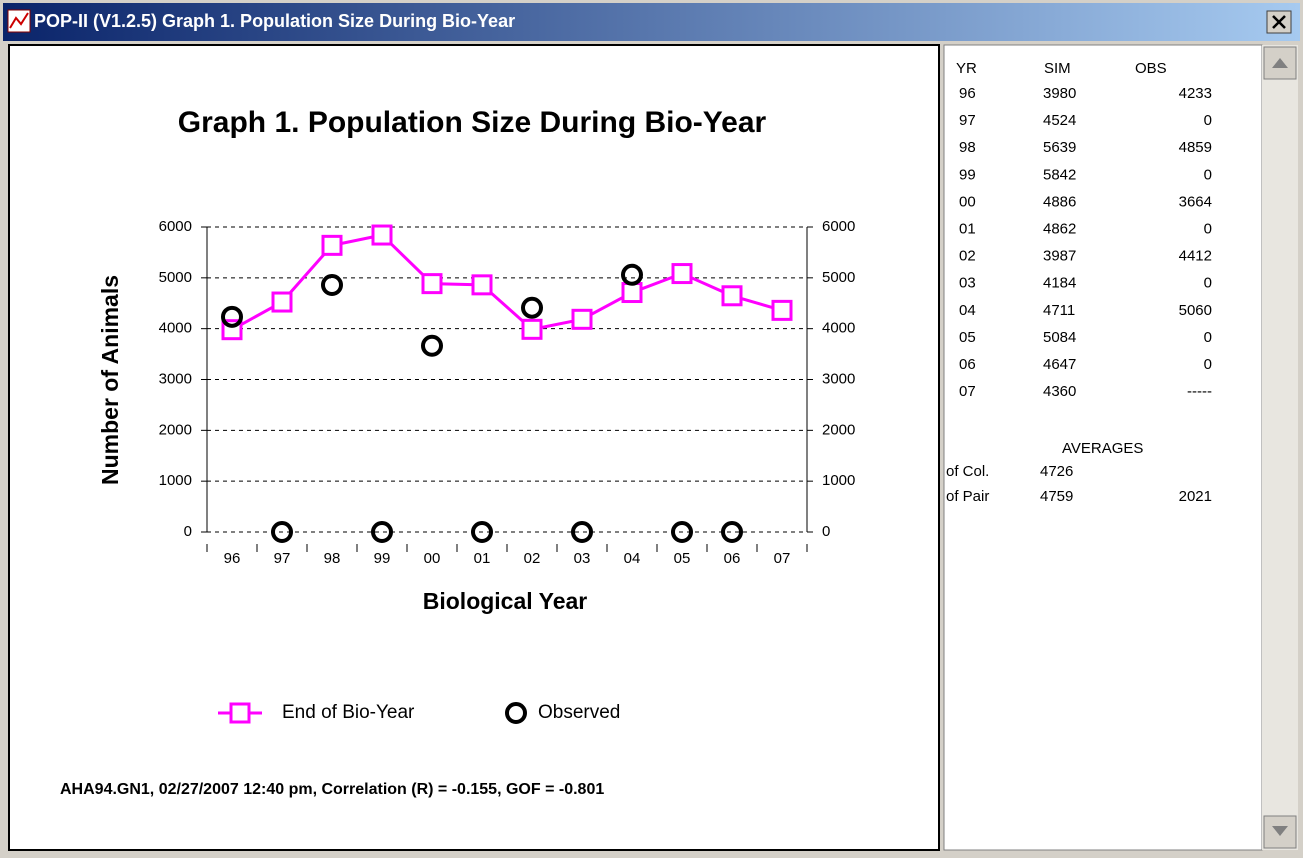 Image resolution: width=1303 pixels, height=858 pixels. Describe the element at coordinates (110, 380) in the screenshot. I see `y-axis-label: Number of Animals` at that location.